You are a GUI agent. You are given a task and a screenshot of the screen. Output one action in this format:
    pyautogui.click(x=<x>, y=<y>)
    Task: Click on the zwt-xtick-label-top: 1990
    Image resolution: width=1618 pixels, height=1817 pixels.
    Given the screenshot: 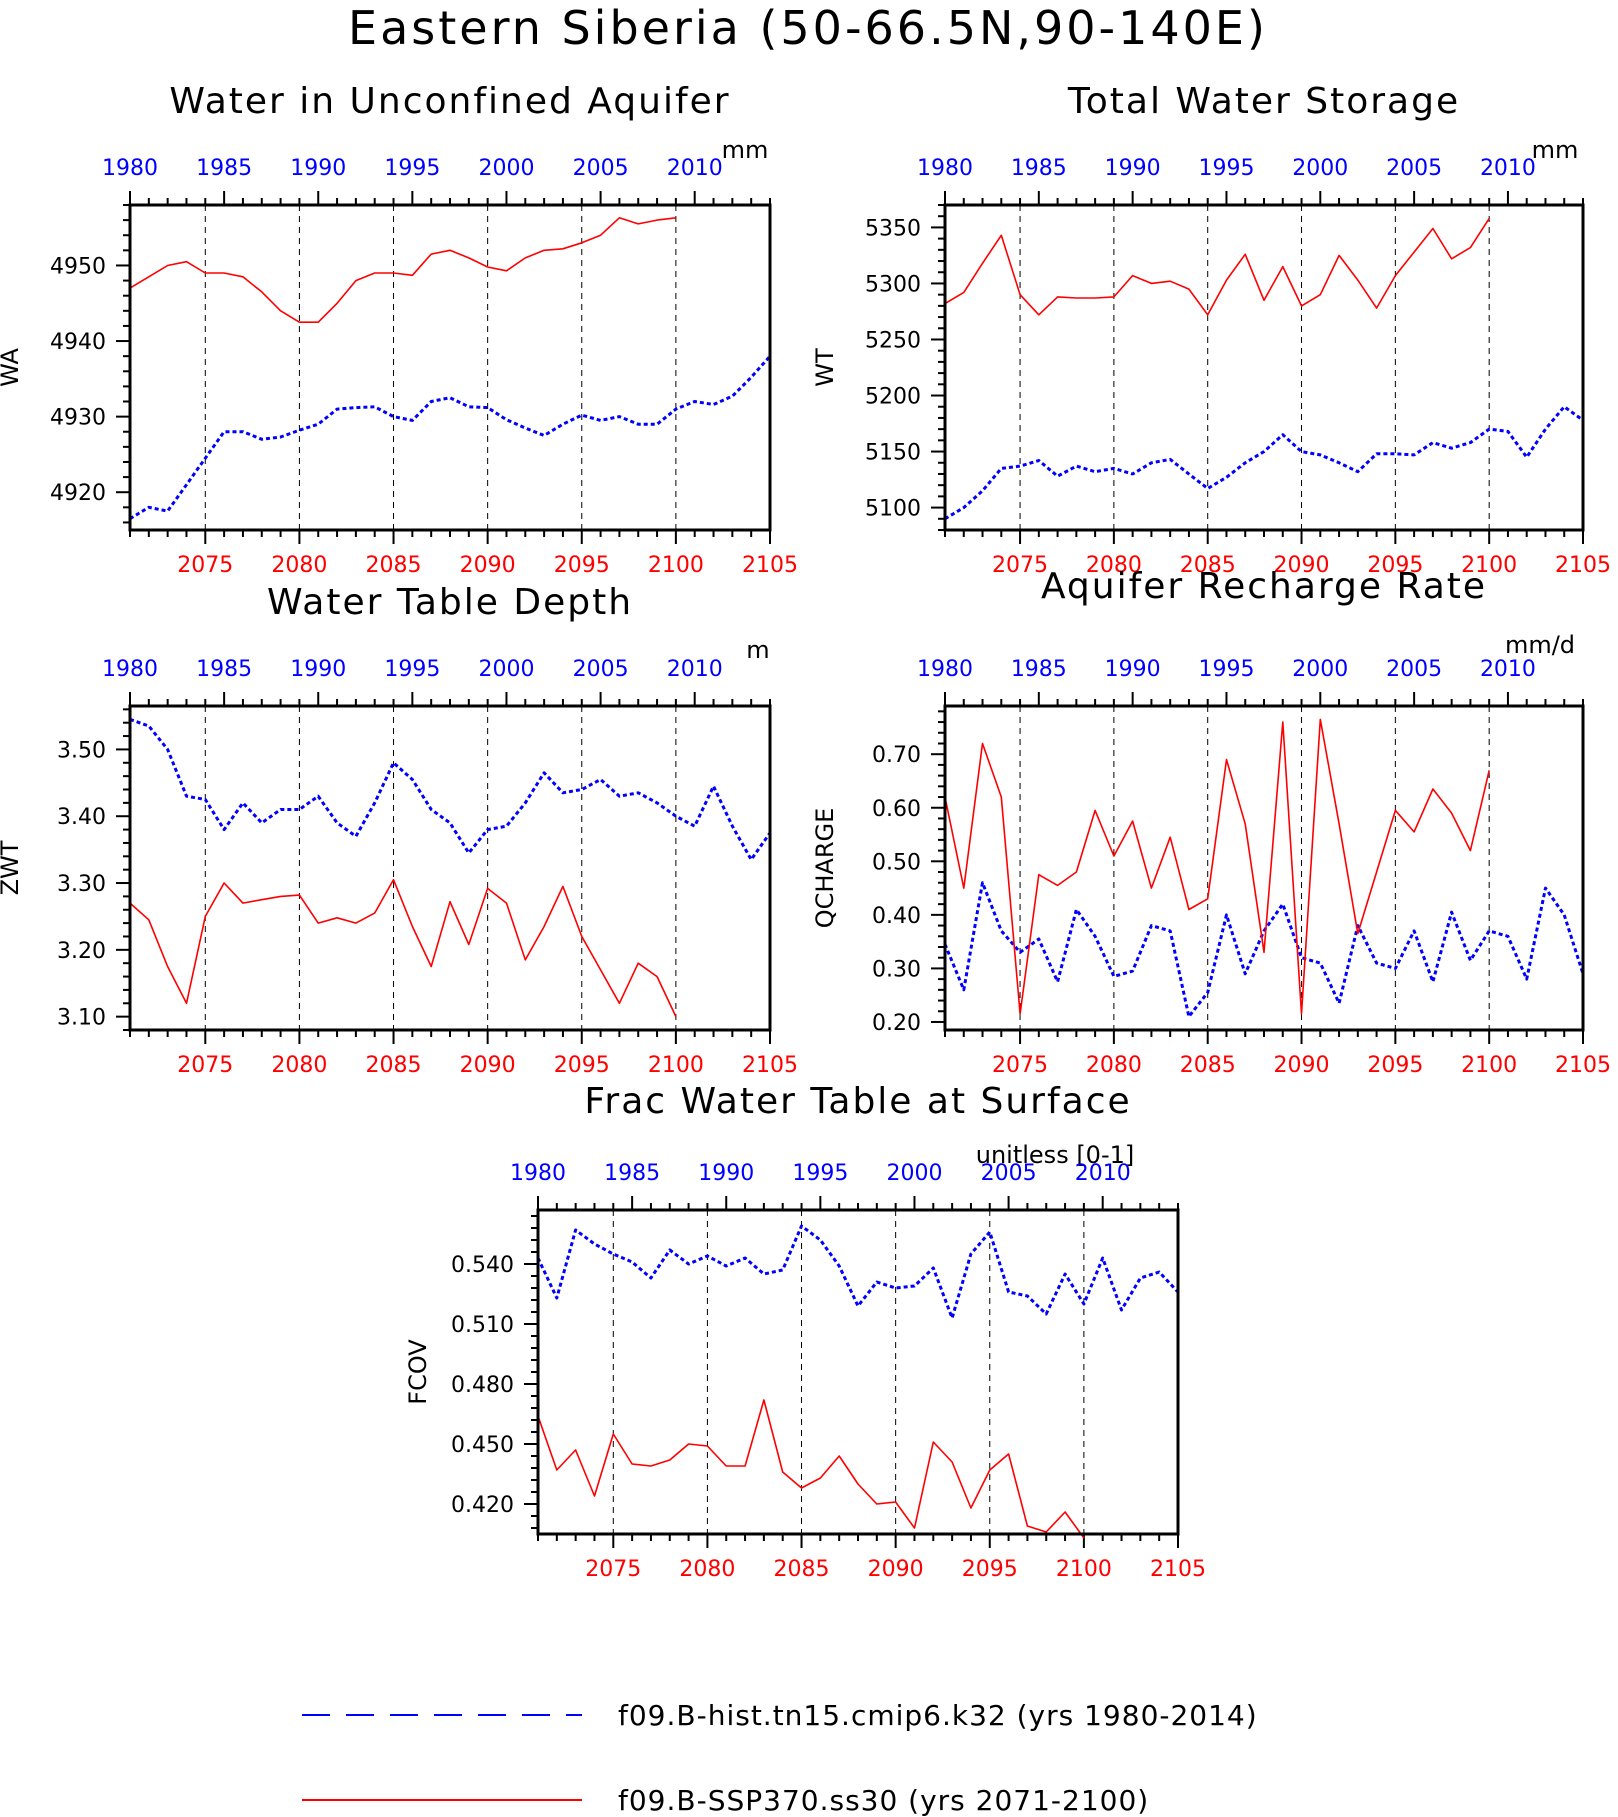 What is the action you would take?
    pyautogui.click(x=318, y=669)
    